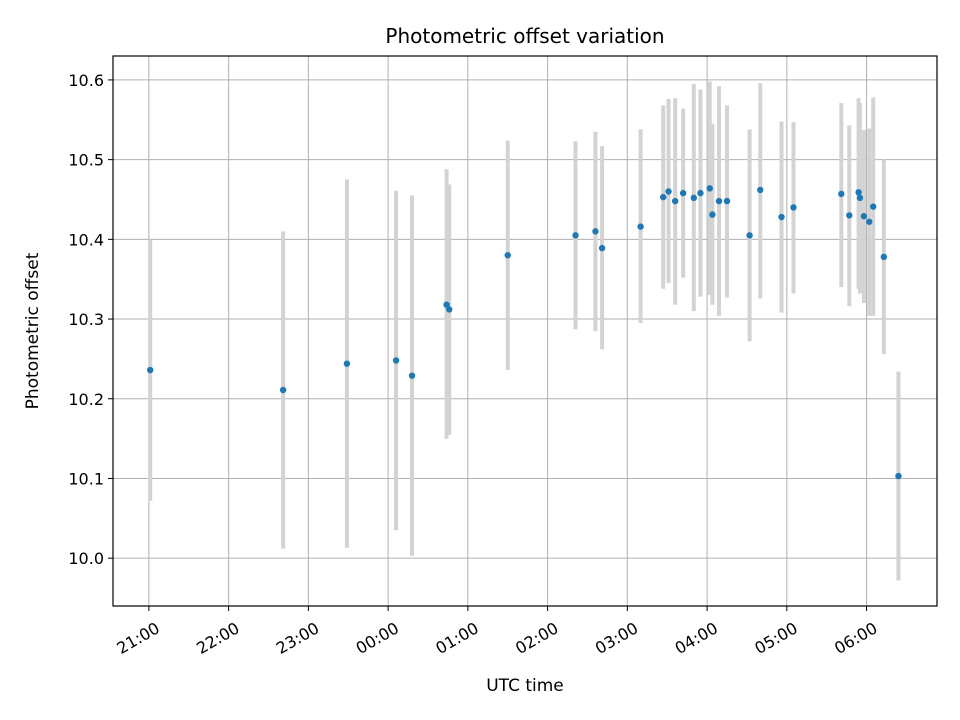  What do you see at coordinates (86, 558) in the screenshot?
I see `y-tick-label: 10.0` at bounding box center [86, 558].